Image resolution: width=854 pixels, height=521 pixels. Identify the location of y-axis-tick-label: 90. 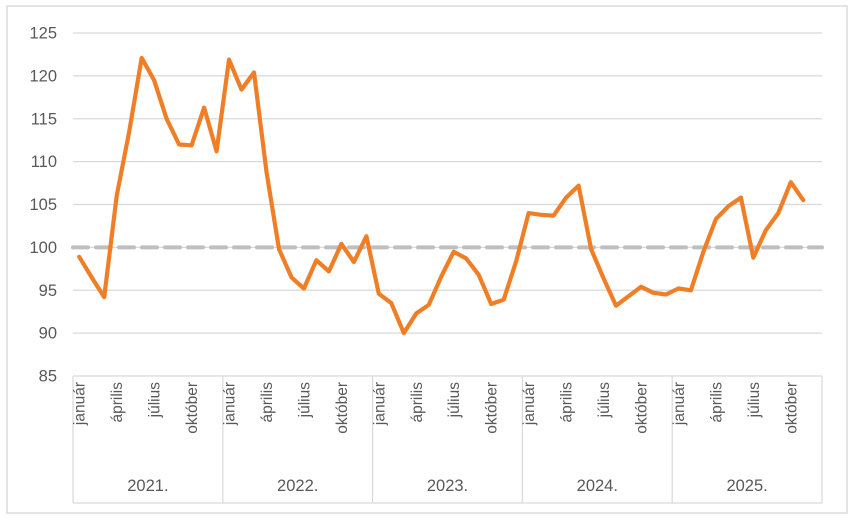
(48, 334).